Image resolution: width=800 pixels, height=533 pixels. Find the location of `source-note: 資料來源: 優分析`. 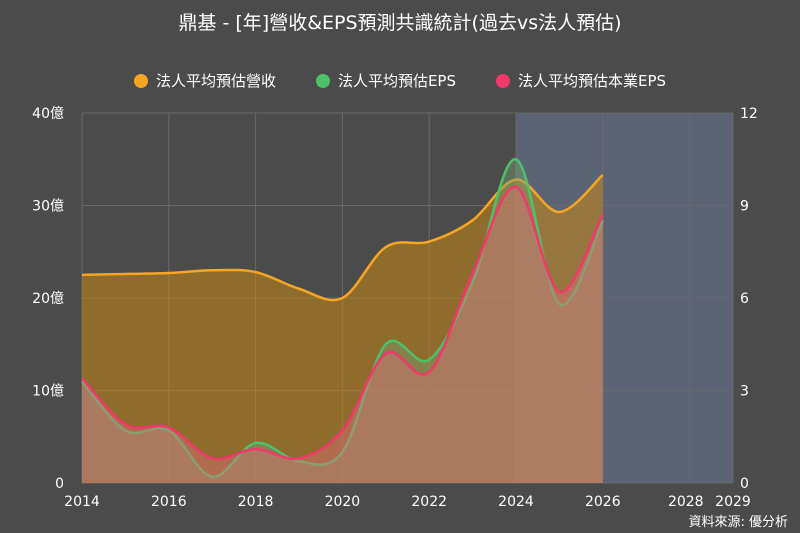

source-note: 資料來源: 優分析 is located at coordinates (738, 522).